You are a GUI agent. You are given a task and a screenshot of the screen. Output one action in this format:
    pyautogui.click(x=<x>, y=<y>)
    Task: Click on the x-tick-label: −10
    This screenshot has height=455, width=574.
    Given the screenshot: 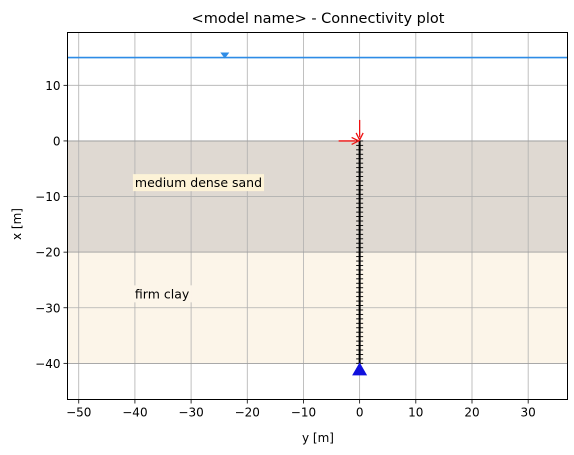 What is the action you would take?
    pyautogui.click(x=303, y=413)
    